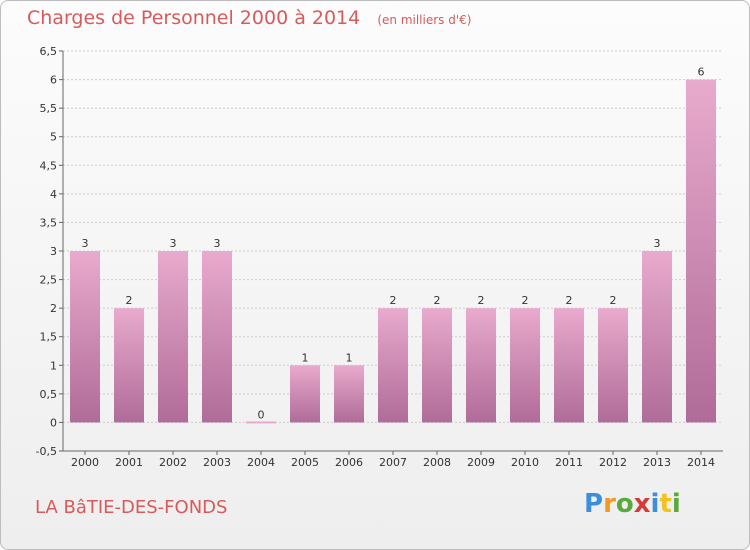  Describe the element at coordinates (217, 462) in the screenshot. I see `x-tick-label: 2003` at that location.